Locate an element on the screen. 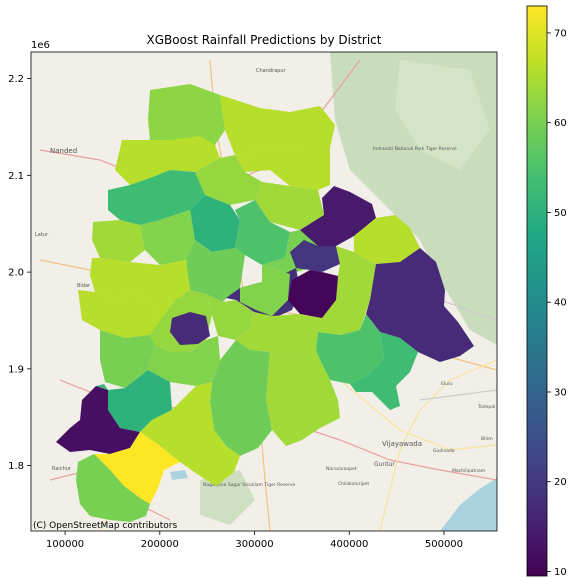 The width and height of the screenshot is (577, 578). y-axis: 1.8 1.9 2.0 2.1 2.2 is located at coordinates (19, 273).